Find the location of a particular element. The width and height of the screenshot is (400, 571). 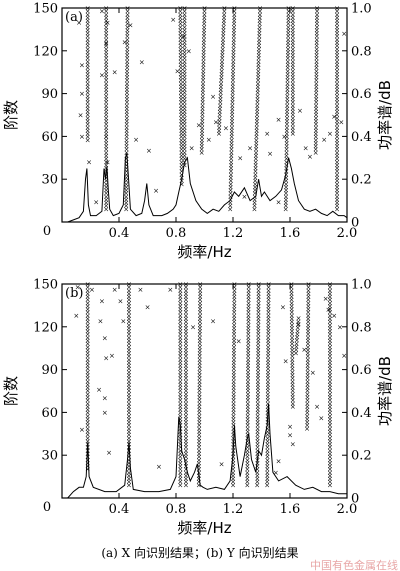

power-spectrum-line is located at coordinates (204, 451).